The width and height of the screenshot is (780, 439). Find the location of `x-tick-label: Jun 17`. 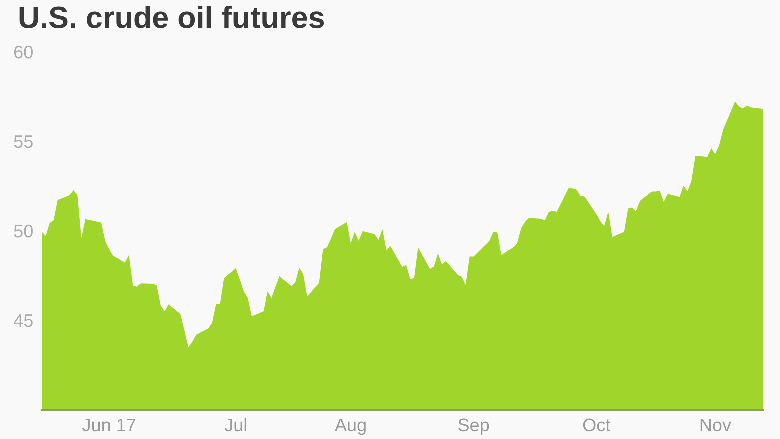

x-tick-label: Jun 17 is located at coordinates (109, 425).